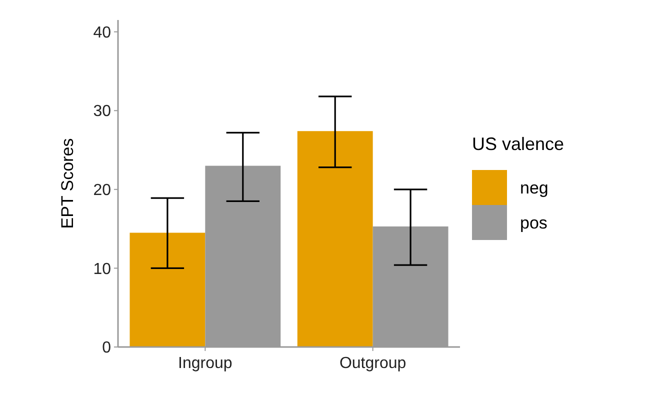  What do you see at coordinates (102, 111) in the screenshot?
I see `y-tick-label: 30` at bounding box center [102, 111].